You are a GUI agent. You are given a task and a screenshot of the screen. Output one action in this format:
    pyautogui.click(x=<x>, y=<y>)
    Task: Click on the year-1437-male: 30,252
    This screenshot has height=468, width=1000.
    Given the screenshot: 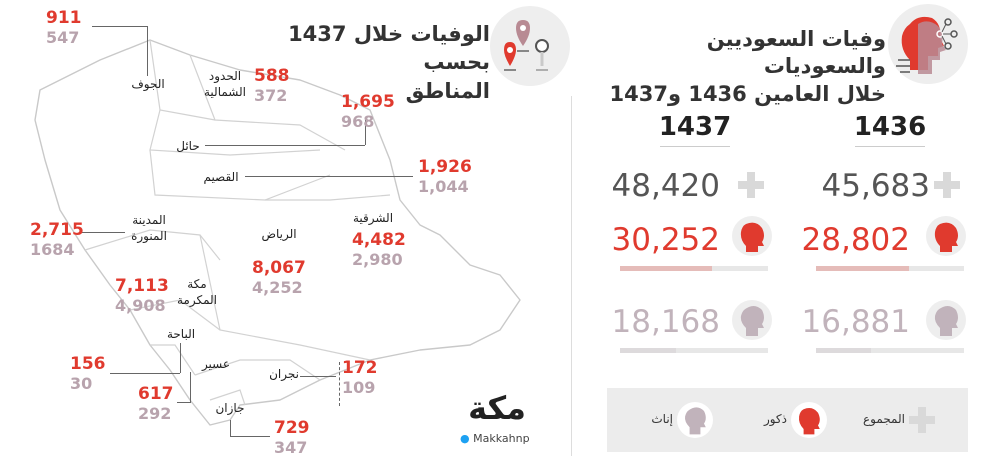 What is the action you would take?
    pyautogui.click(x=665, y=240)
    